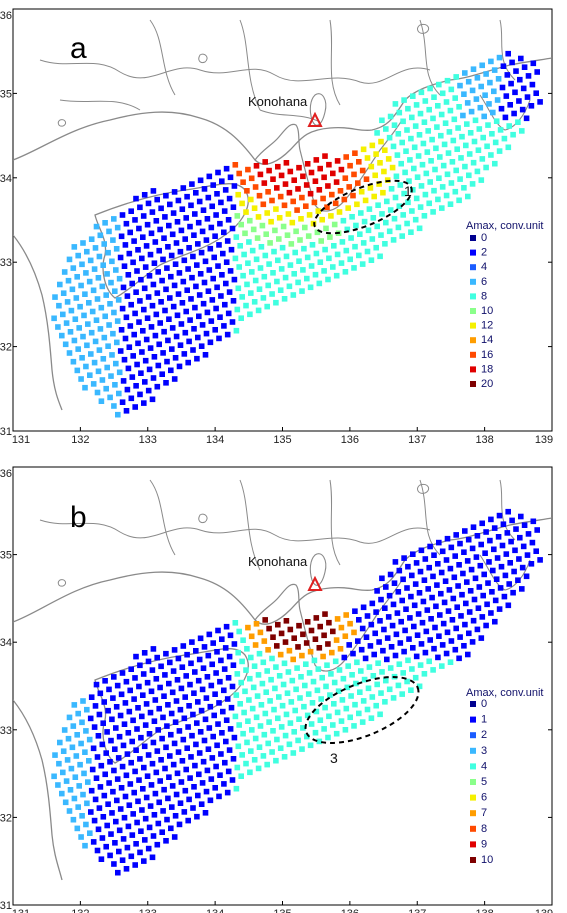 The image size is (567, 913). Describe the element at coordinates (487, 355) in the screenshot. I see `legend-label: 16` at that location.